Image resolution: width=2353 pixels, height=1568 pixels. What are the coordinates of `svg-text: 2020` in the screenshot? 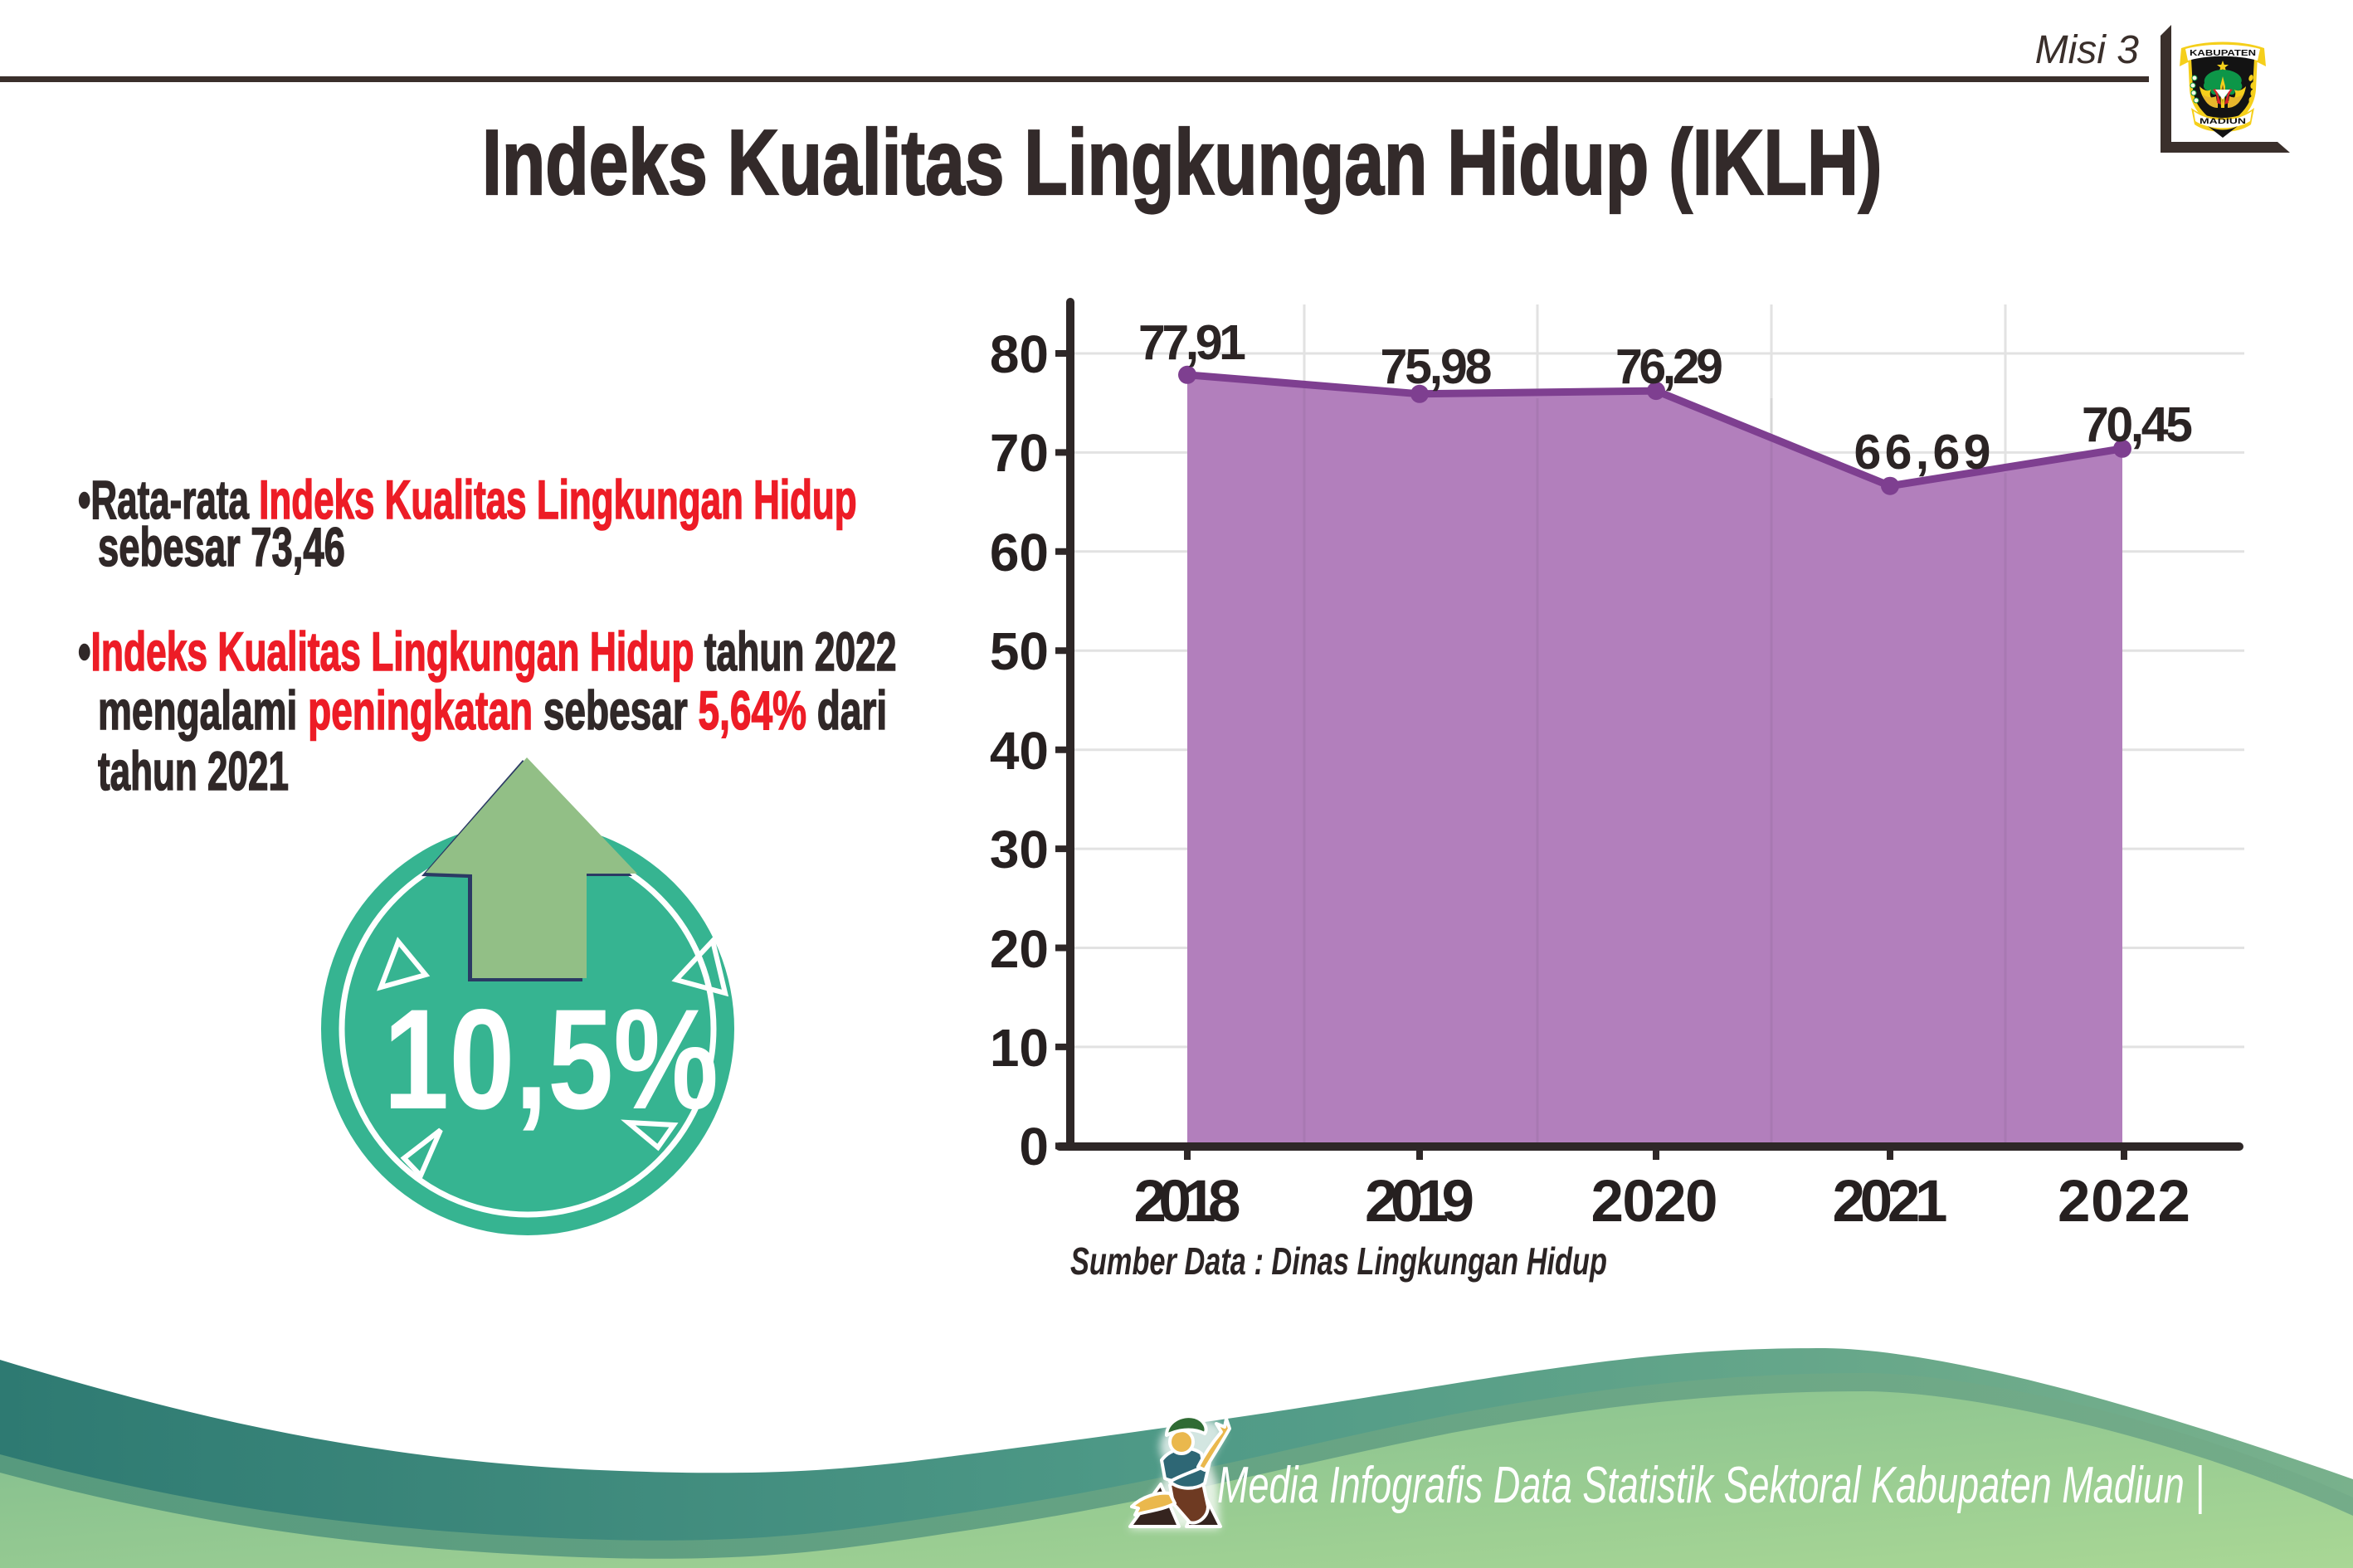 It's located at (1654, 1201).